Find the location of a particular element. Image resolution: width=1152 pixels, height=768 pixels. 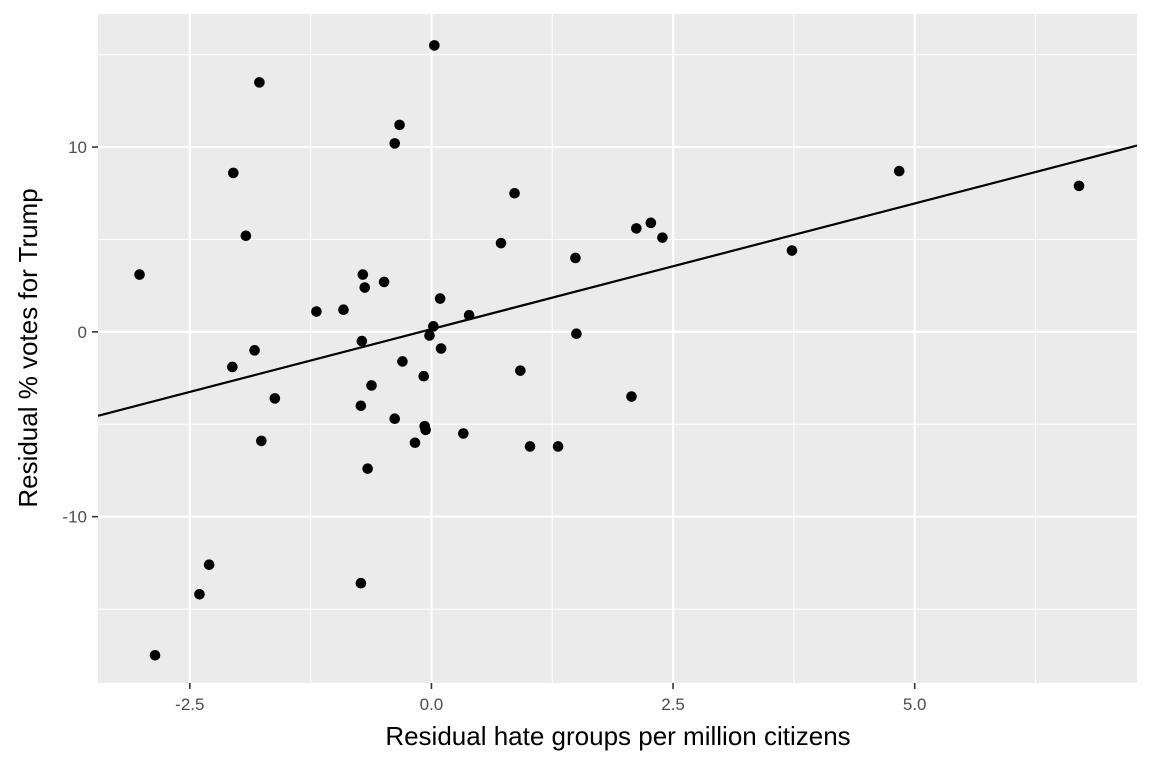

x-tick-label: 2.5 is located at coordinates (673, 704).